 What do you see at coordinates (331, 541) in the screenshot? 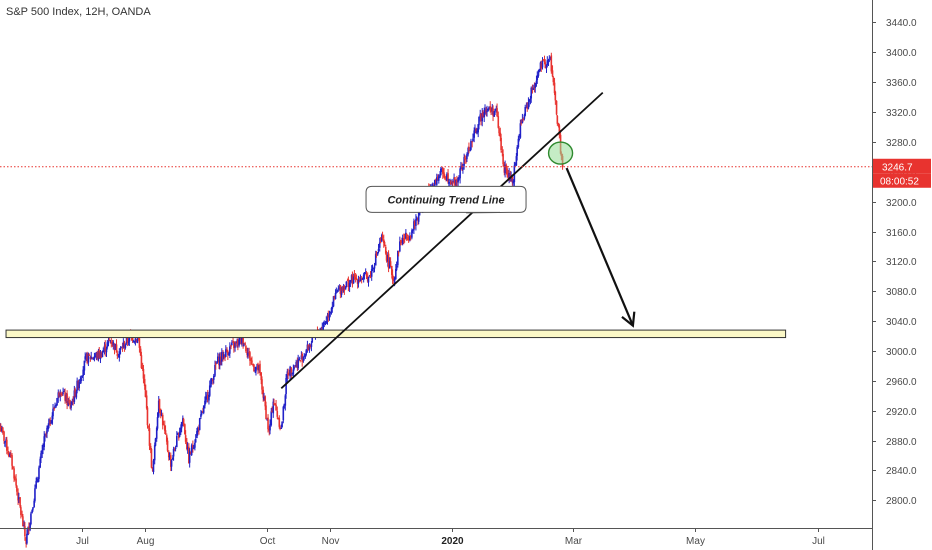
I see `time-tick-label: Nov` at bounding box center [331, 541].